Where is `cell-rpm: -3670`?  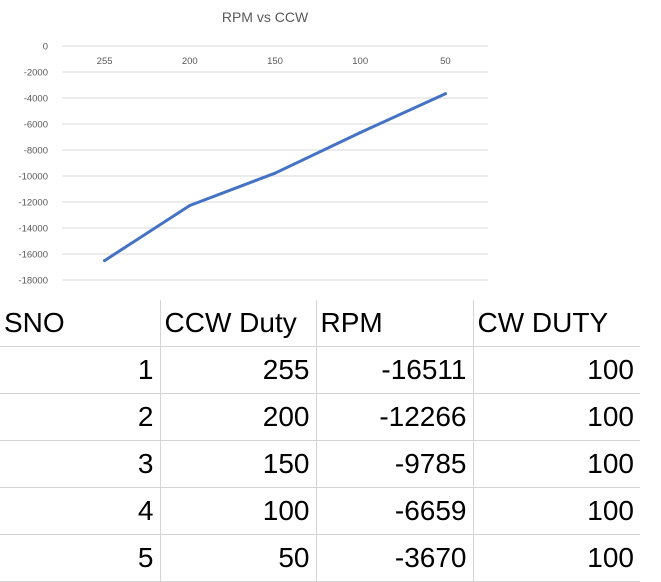 cell-rpm: -3670 is located at coordinates (395, 558).